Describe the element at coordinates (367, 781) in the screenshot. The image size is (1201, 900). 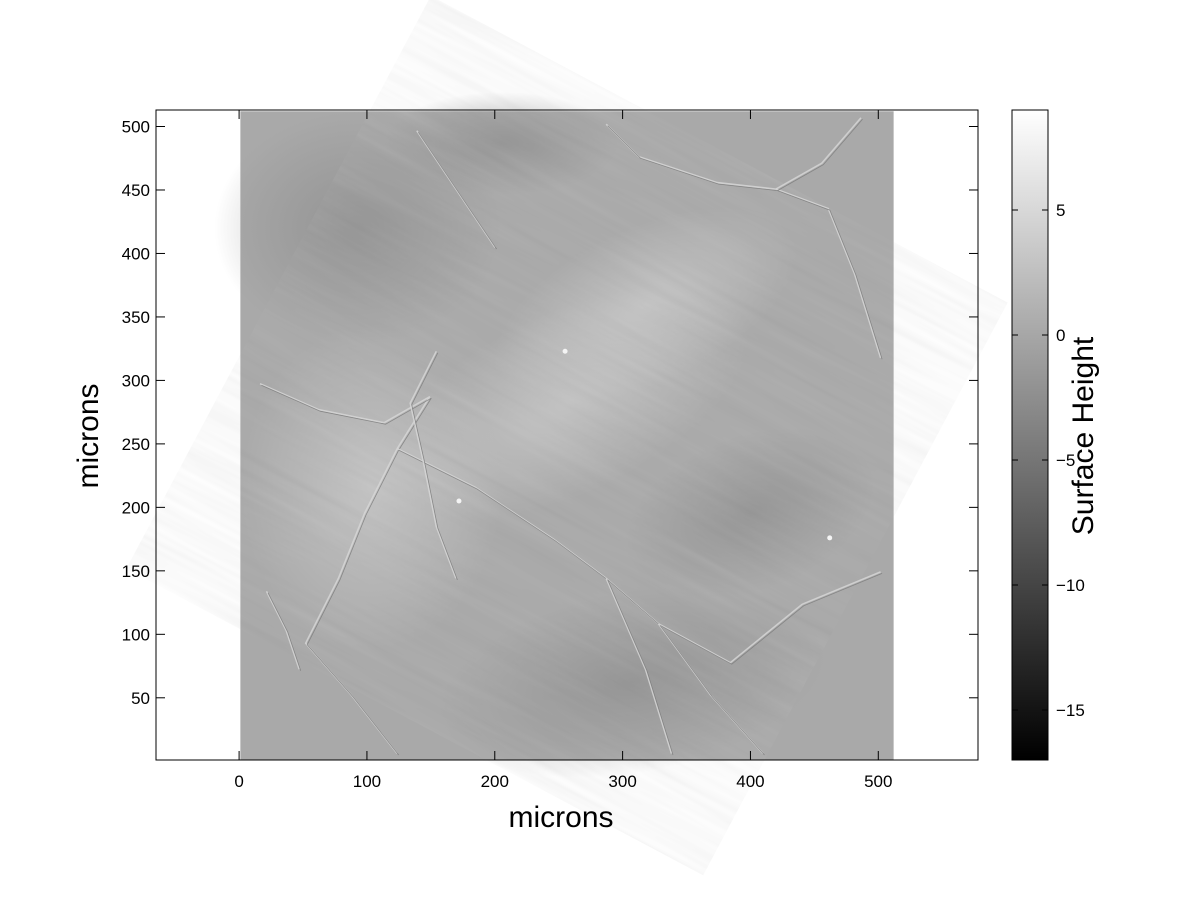
I see `x-tick-label: 100` at that location.